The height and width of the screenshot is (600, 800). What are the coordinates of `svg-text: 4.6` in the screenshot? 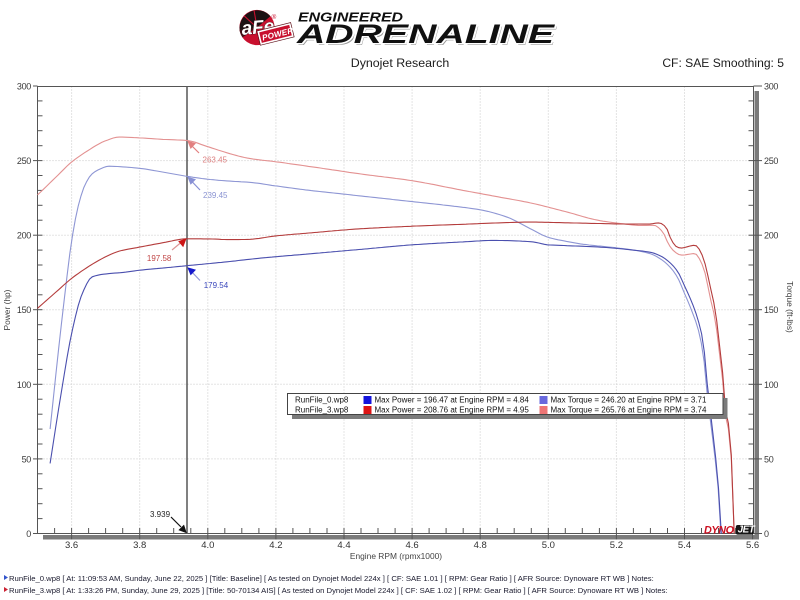 It's located at (411, 545).